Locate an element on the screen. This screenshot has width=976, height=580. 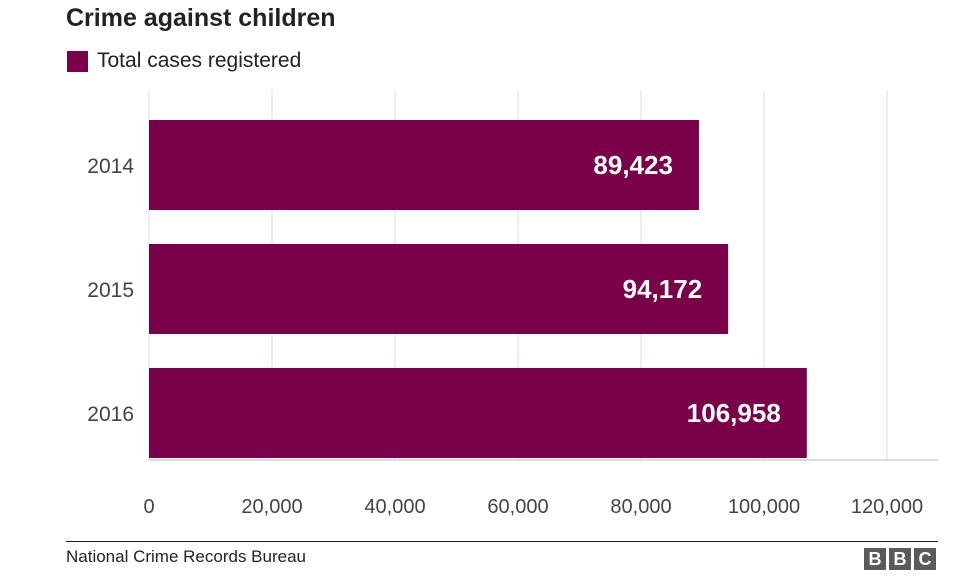
x-tick-labels: 0 20,000 40,000 60,000 80,000 100,000 120,000 is located at coordinates (533, 507).